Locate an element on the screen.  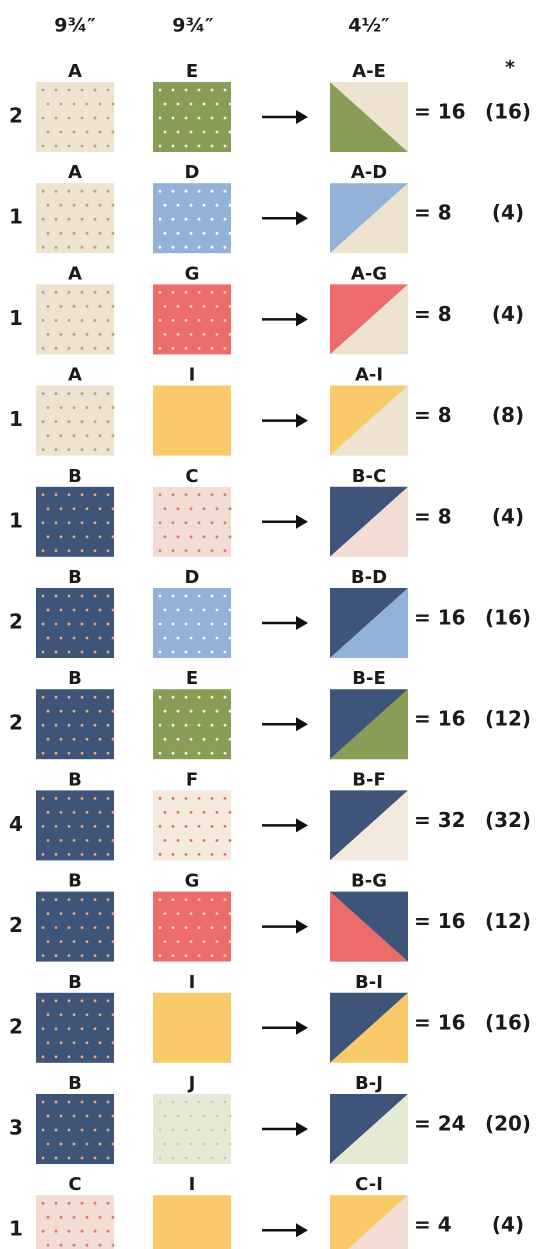
result-label: A-G is located at coordinates (369, 273).